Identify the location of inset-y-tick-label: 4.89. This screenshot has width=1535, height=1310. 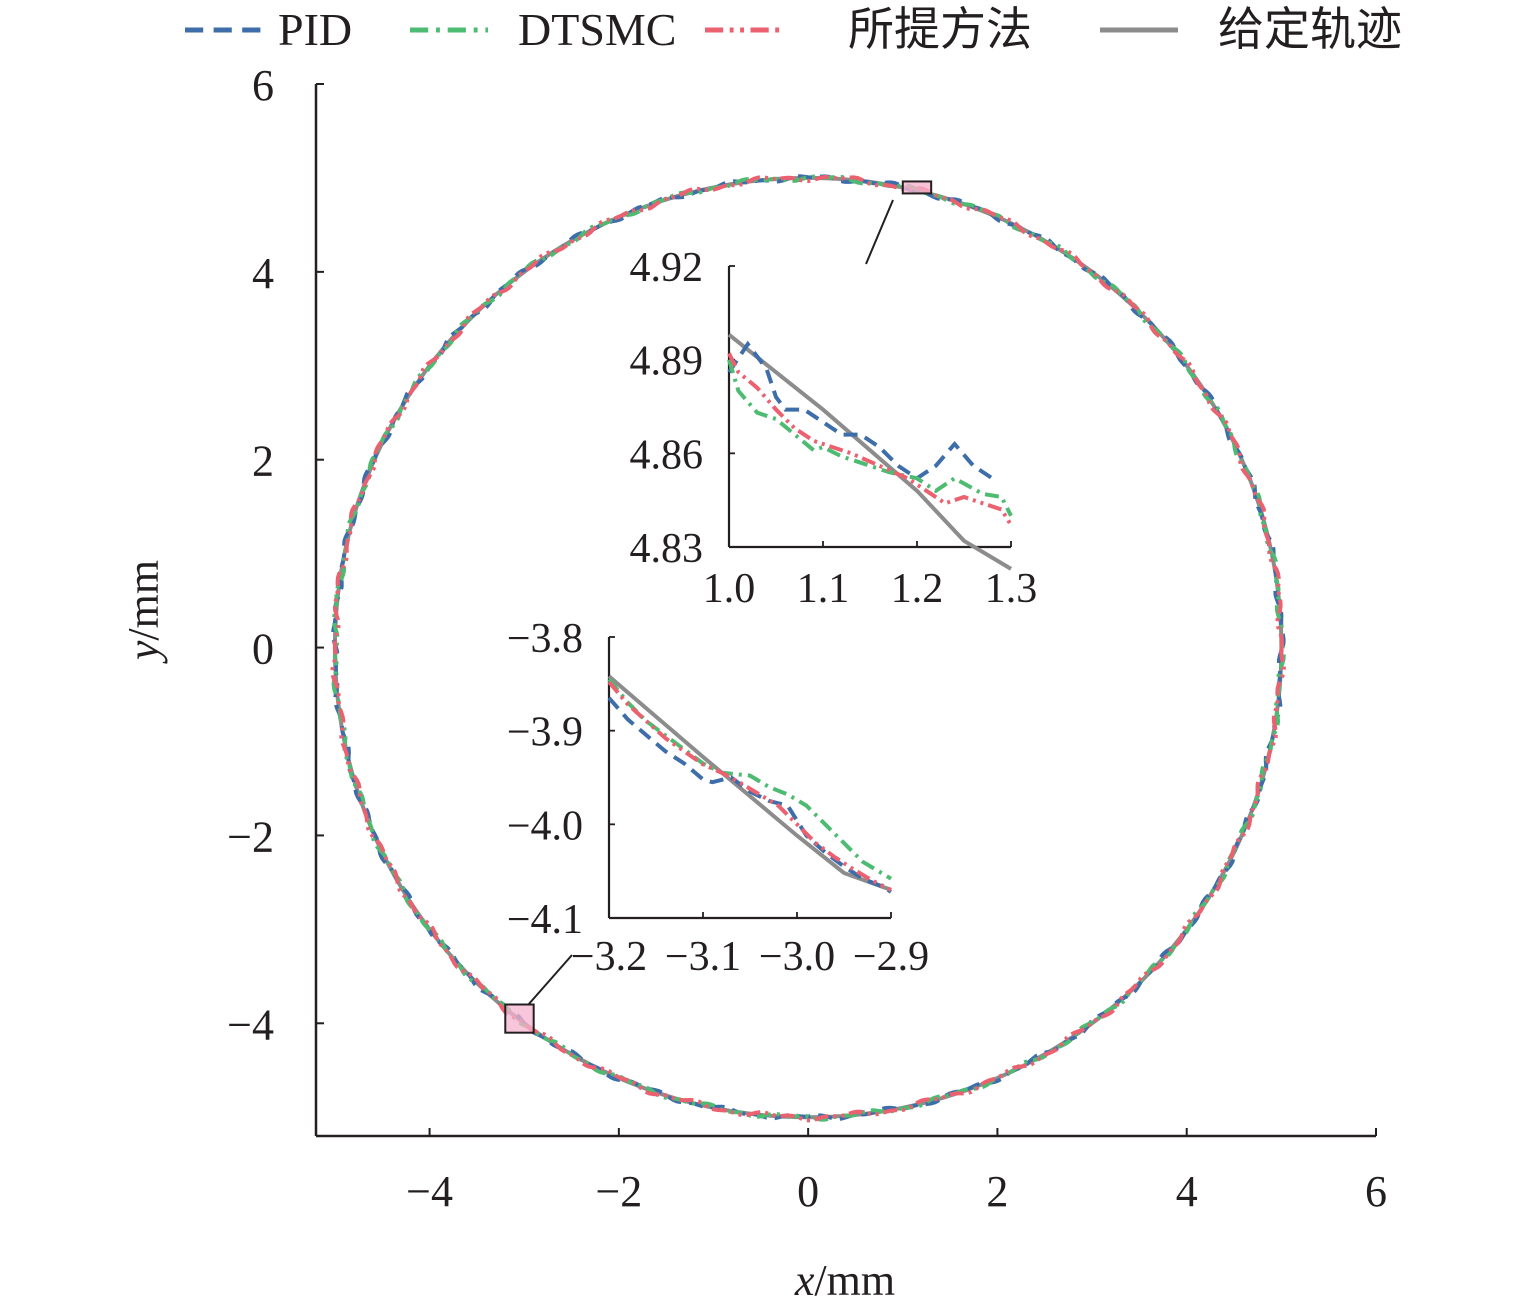
(667, 362).